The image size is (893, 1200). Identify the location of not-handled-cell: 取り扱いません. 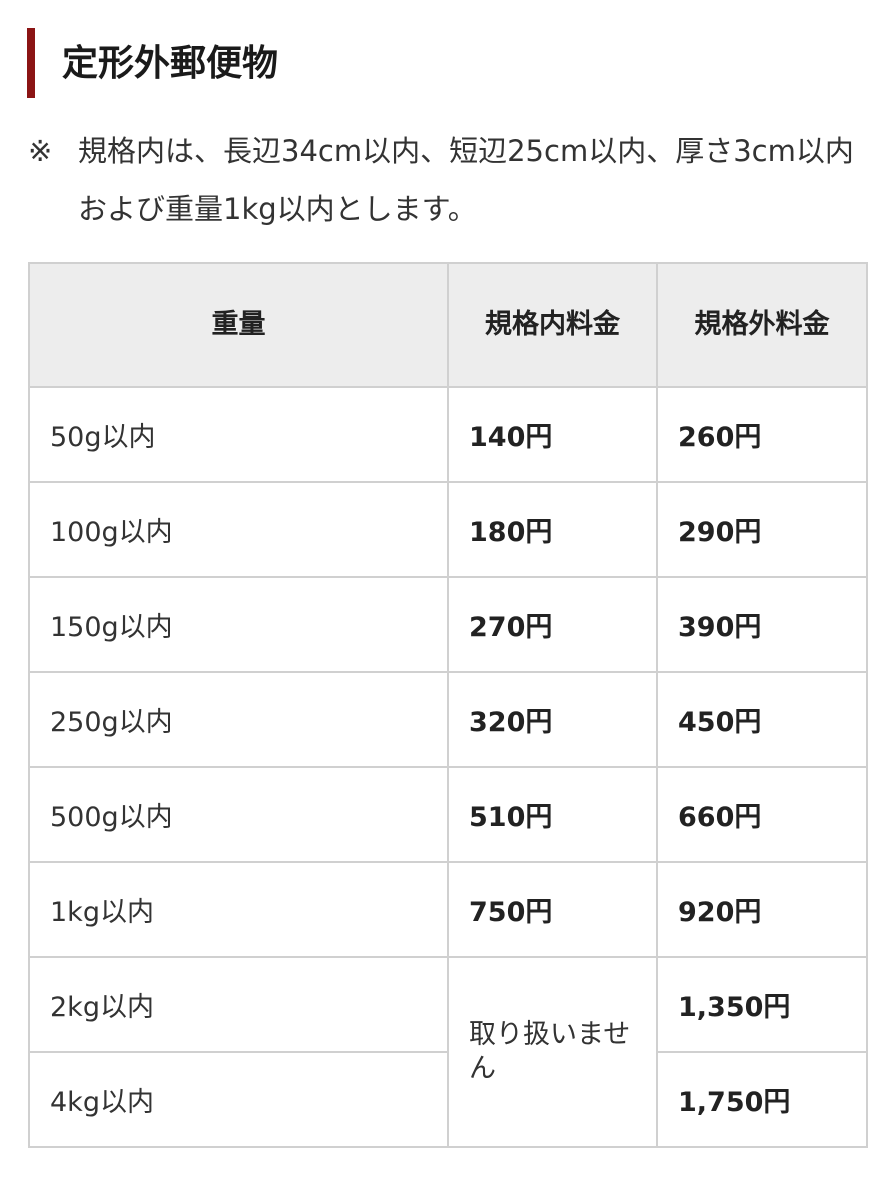
(552, 1052).